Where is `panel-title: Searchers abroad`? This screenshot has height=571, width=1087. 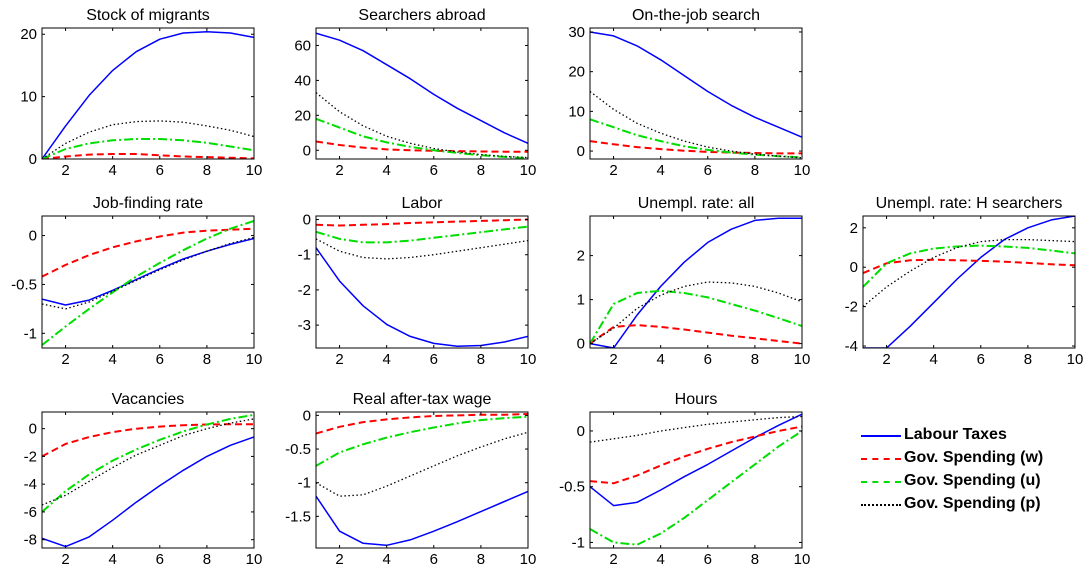
panel-title: Searchers abroad is located at coordinates (421, 15).